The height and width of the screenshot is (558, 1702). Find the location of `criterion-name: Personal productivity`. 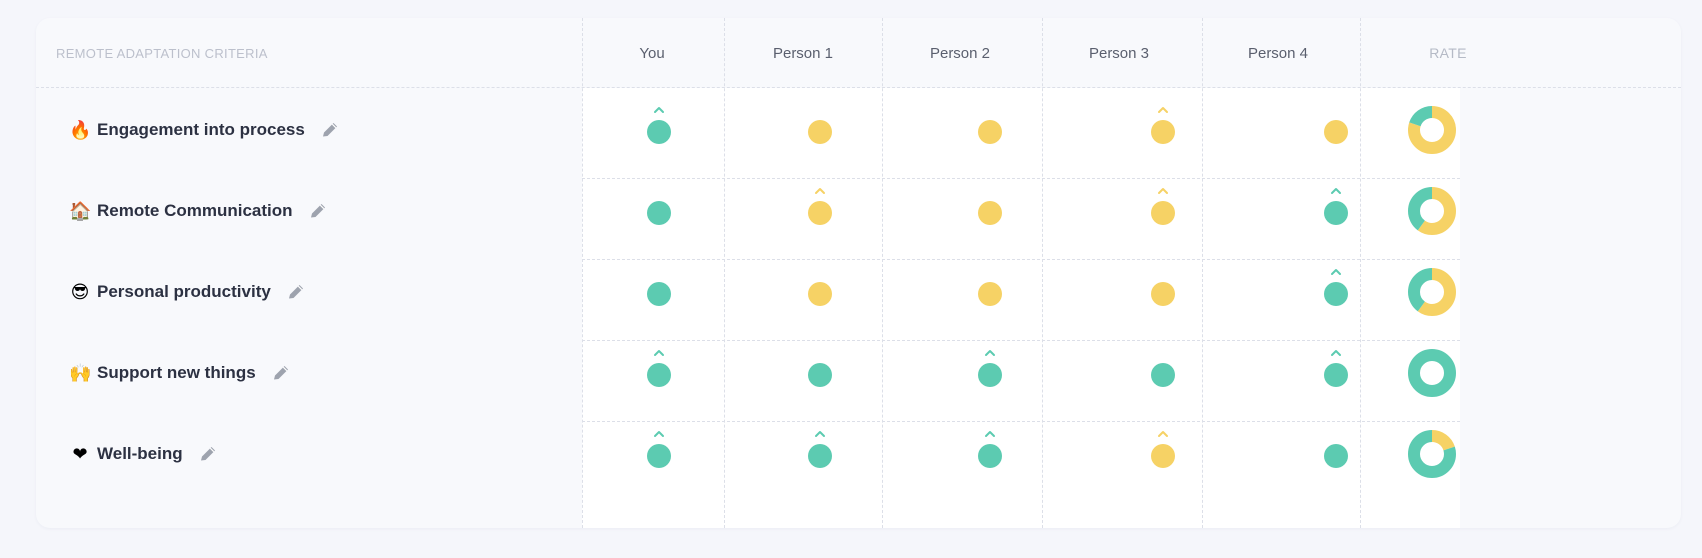

criterion-name: Personal productivity is located at coordinates (184, 291).